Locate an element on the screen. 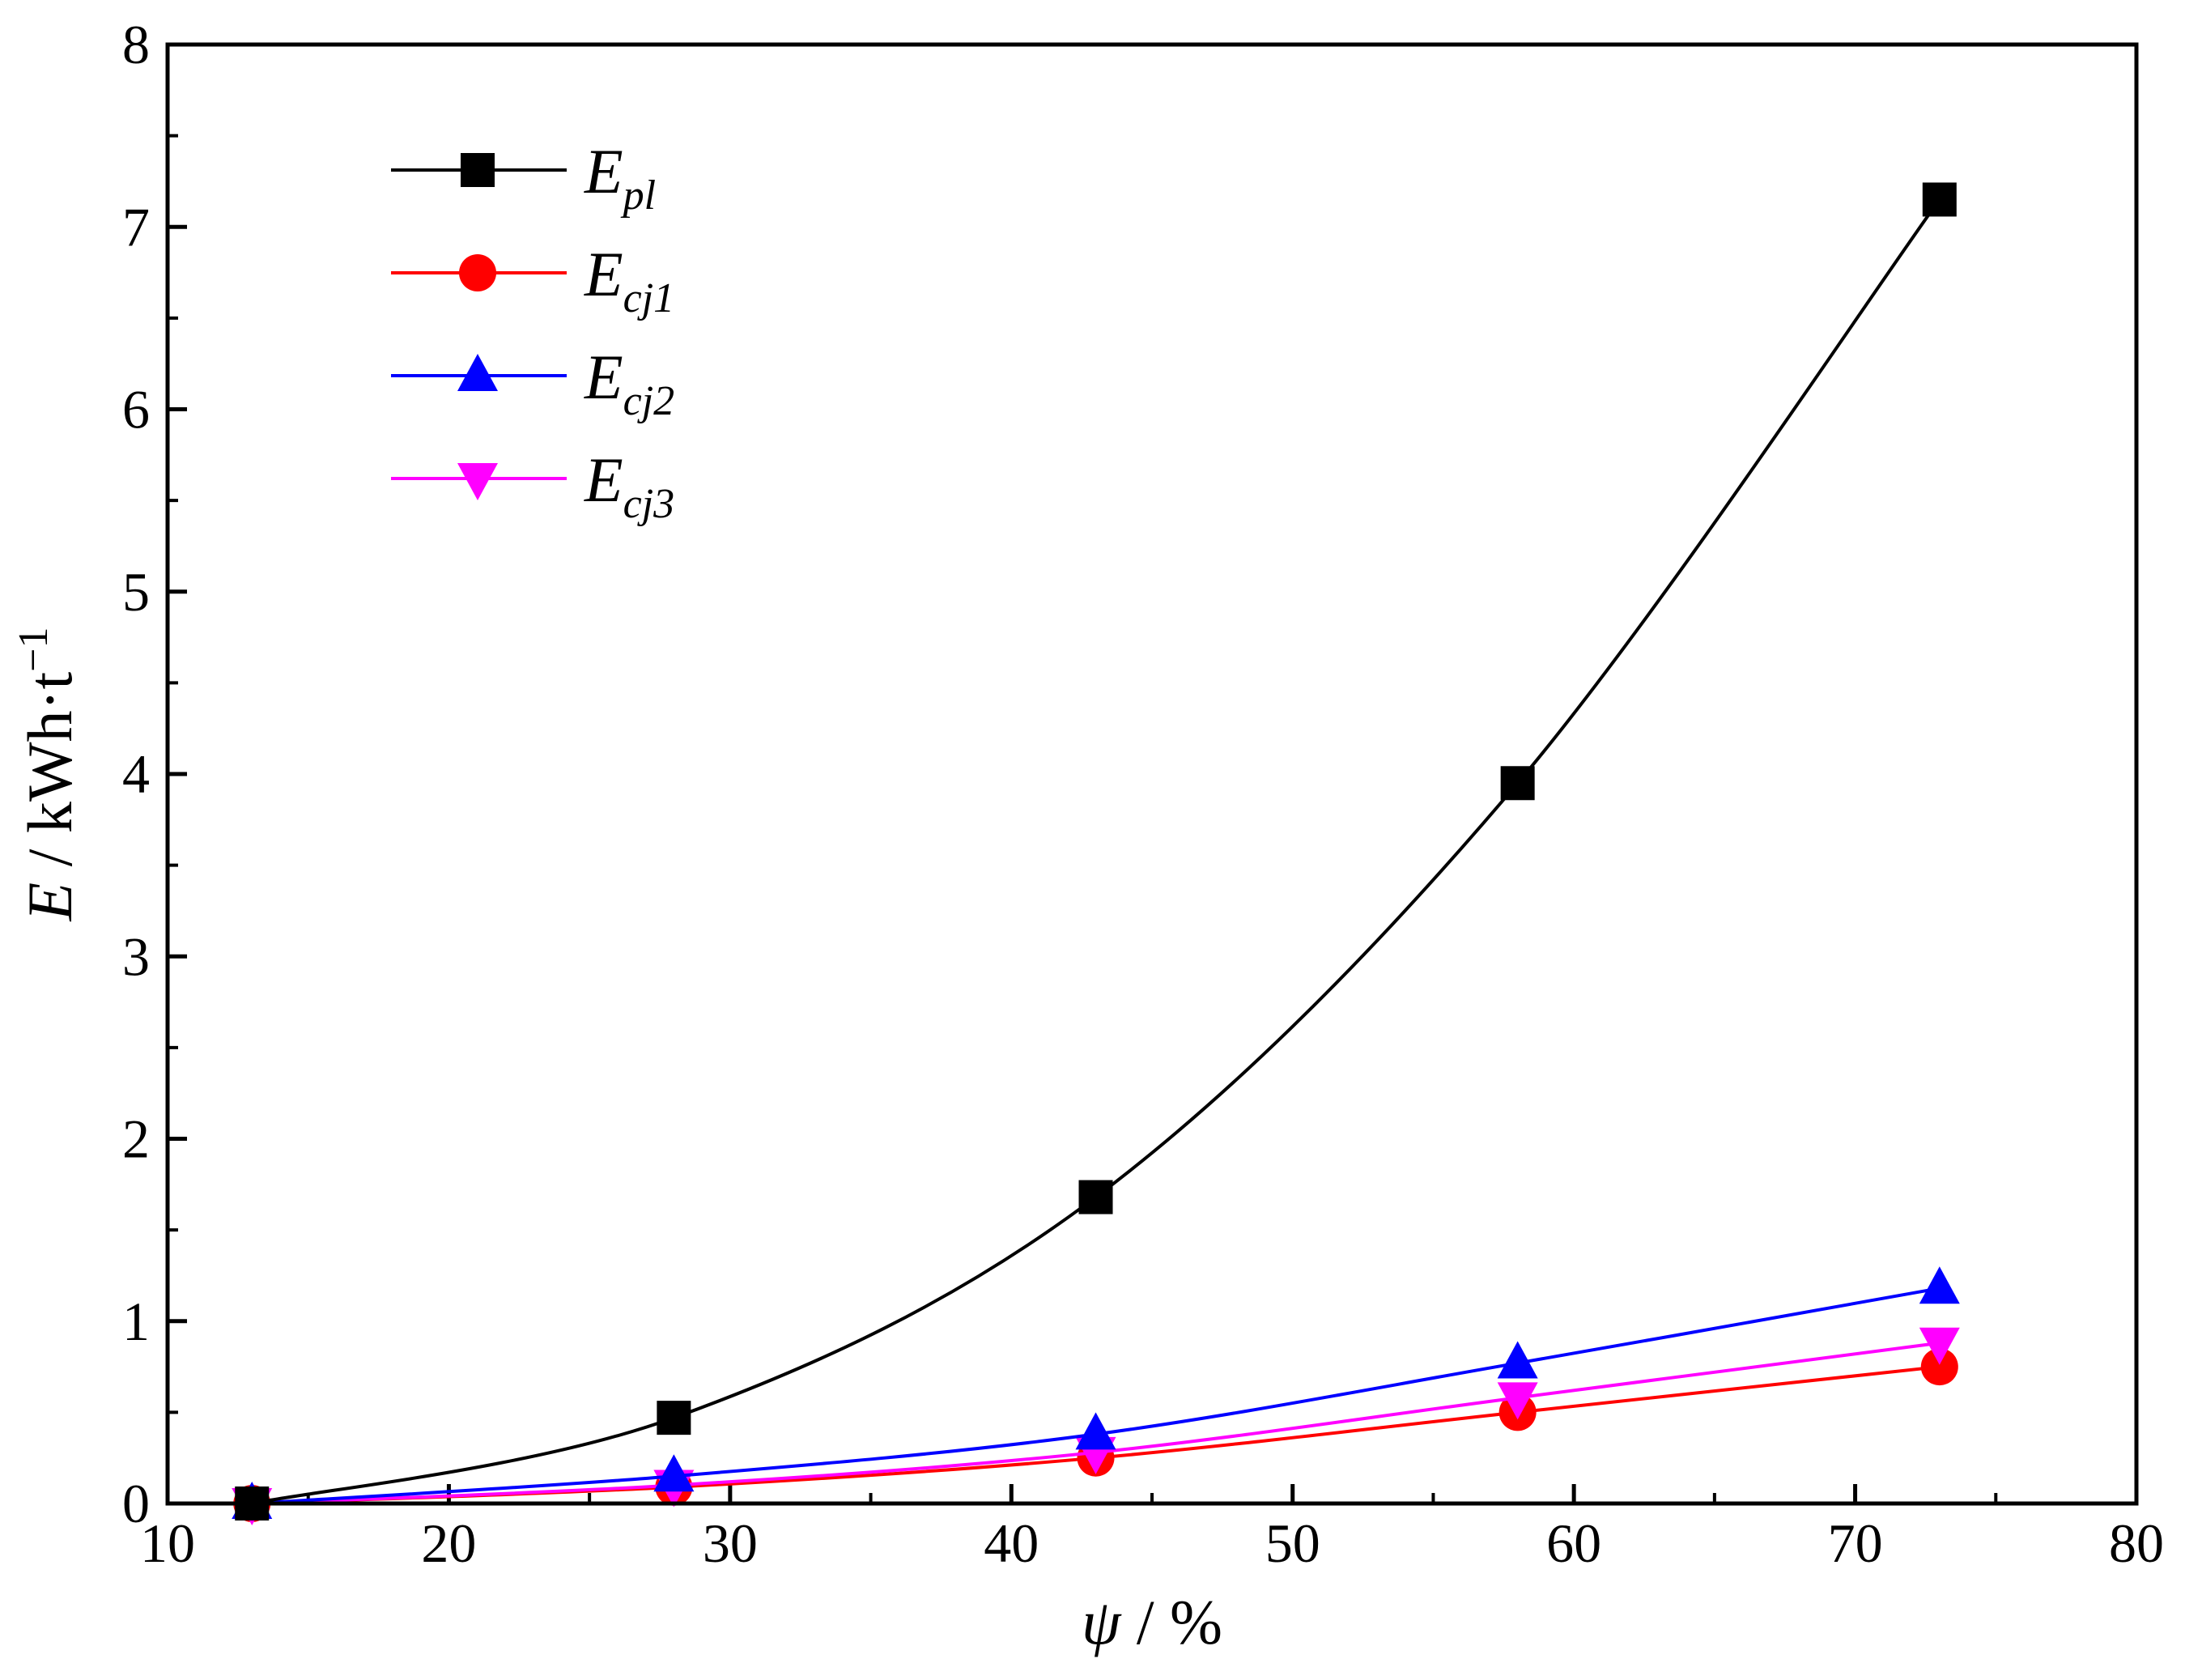 The width and height of the screenshot is (2185, 1680). x-tick-label: 40 is located at coordinates (1011, 1543).